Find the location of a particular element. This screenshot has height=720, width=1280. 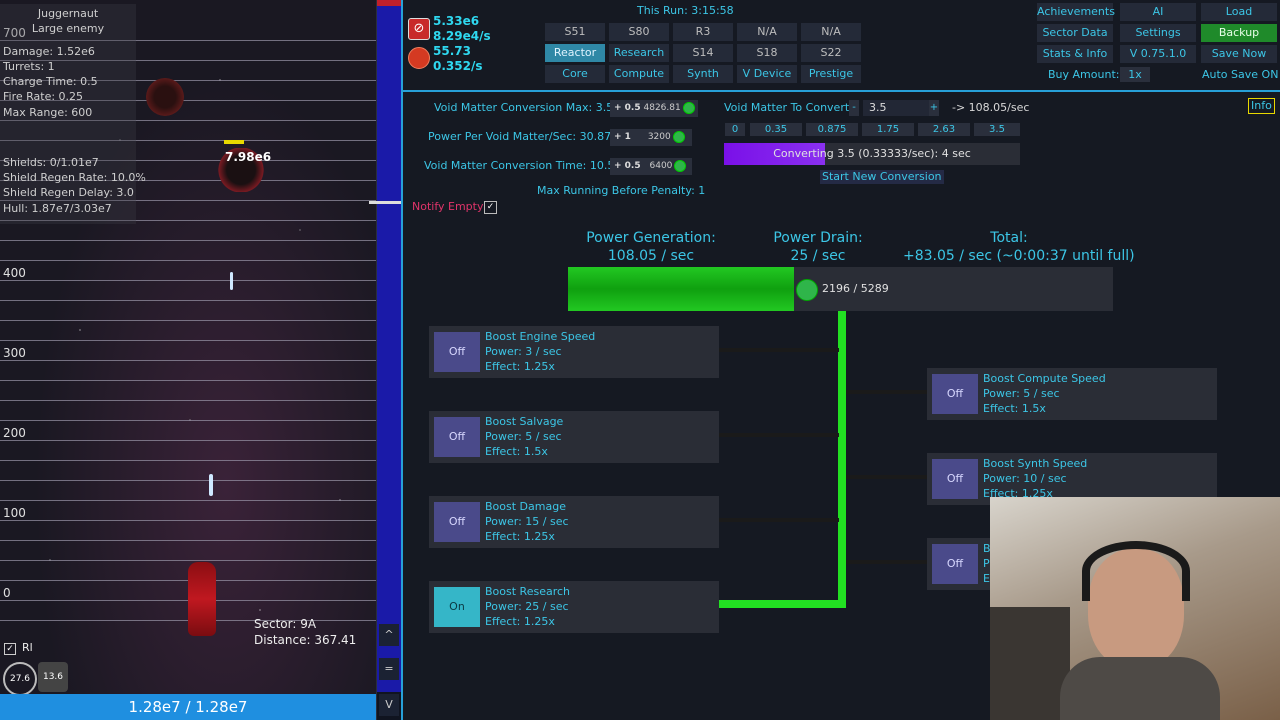

player-ship is located at coordinates (202, 599).